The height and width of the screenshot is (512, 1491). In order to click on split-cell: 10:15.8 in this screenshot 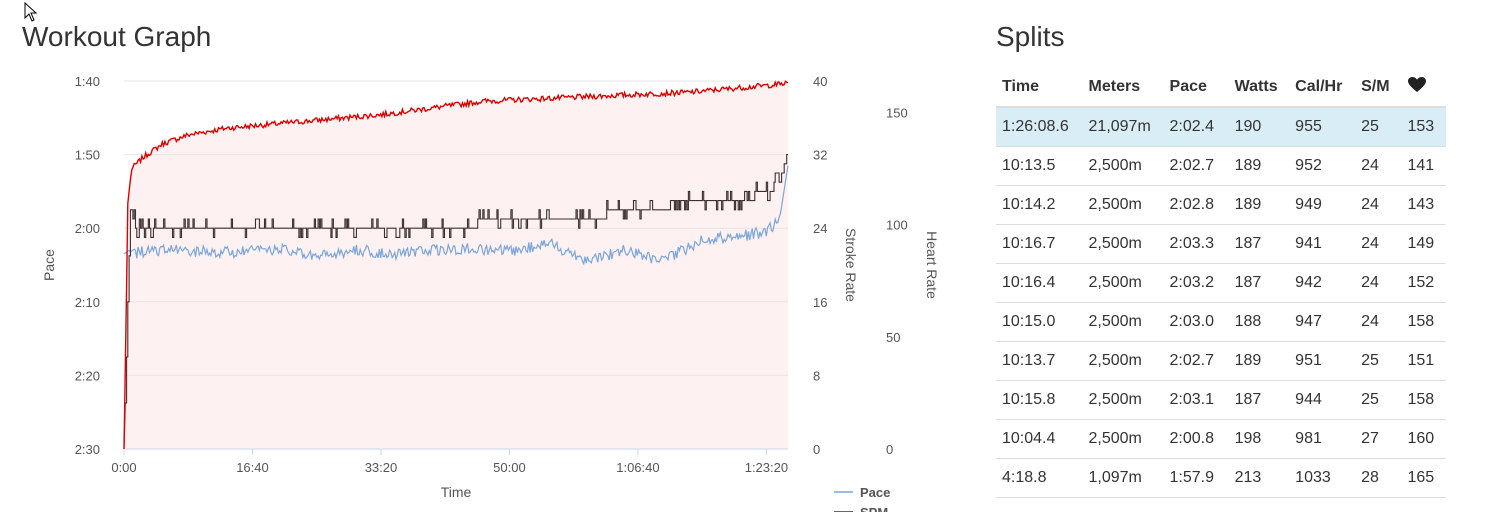, I will do `click(1039, 400)`.